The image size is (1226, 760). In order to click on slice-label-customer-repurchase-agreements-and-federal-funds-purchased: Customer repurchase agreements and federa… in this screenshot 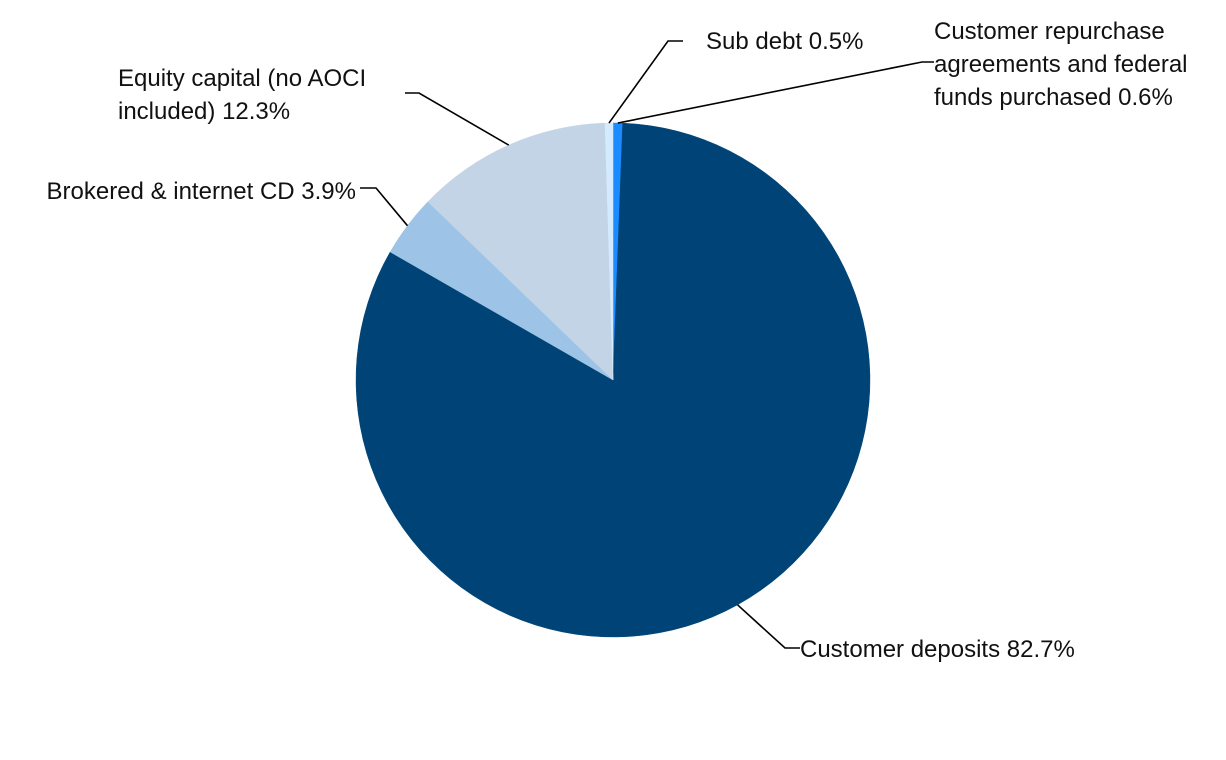, I will do `click(1061, 64)`.